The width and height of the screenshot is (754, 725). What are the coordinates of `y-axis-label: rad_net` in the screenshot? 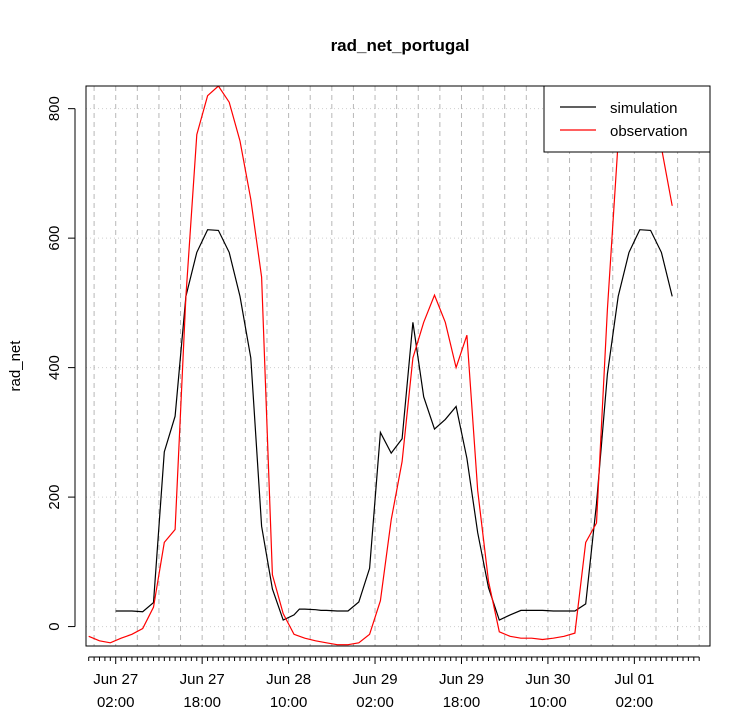 It's located at (15, 366).